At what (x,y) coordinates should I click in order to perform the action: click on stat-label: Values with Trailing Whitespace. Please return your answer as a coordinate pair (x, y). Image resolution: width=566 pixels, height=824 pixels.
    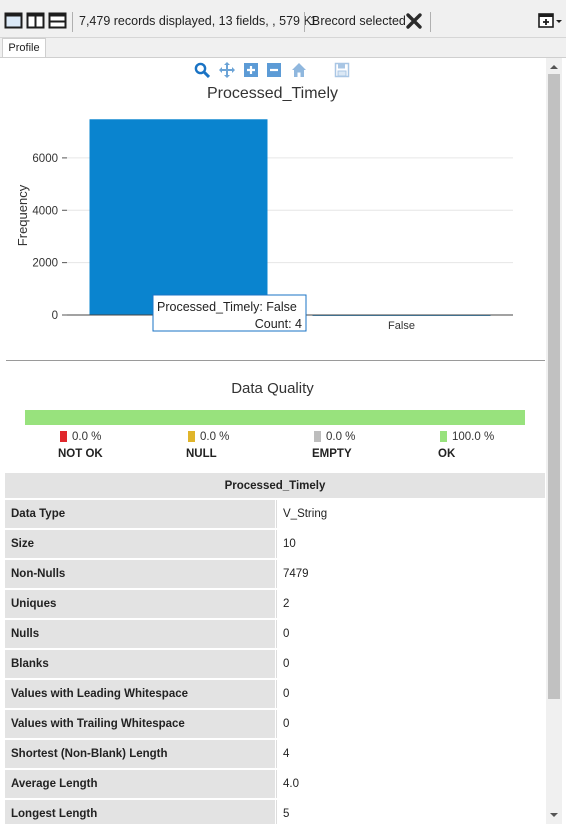
    Looking at the image, I should click on (140, 724).